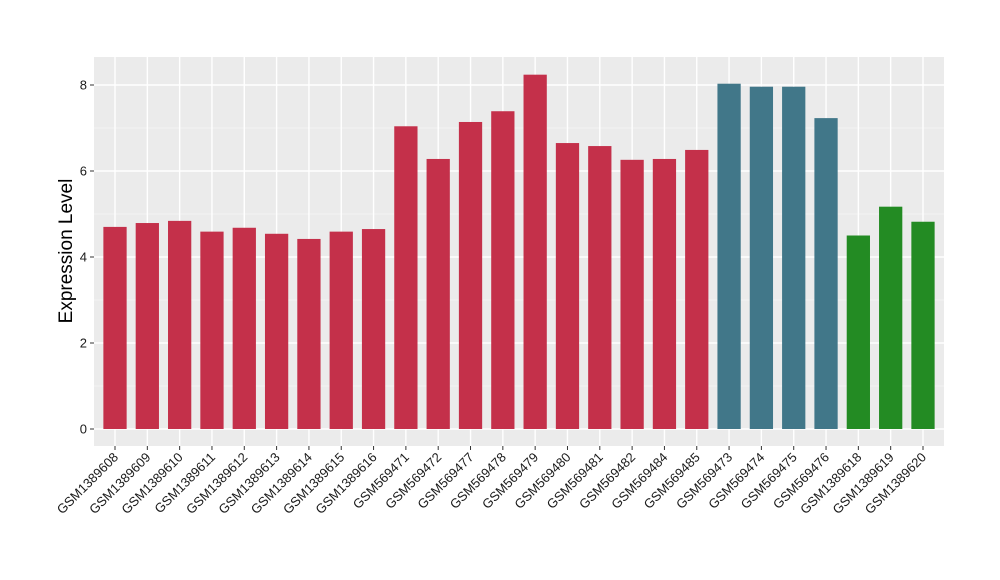 The height and width of the screenshot is (580, 1000). Describe the element at coordinates (147, 326) in the screenshot. I see `bar-GSM1389609` at that location.